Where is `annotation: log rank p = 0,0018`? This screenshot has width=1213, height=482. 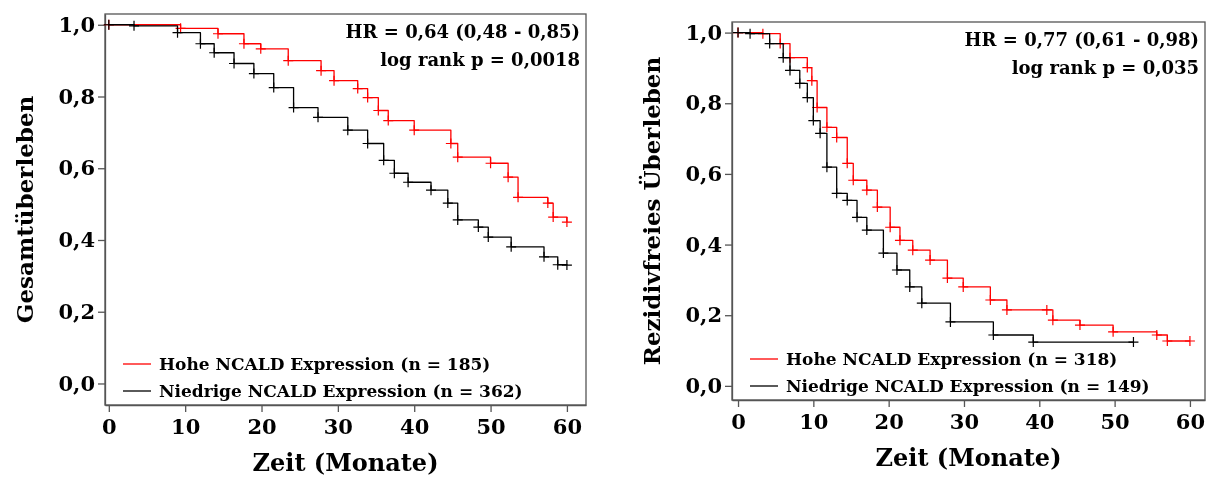
annotation: log rank p = 0,0018 is located at coordinates (480, 59).